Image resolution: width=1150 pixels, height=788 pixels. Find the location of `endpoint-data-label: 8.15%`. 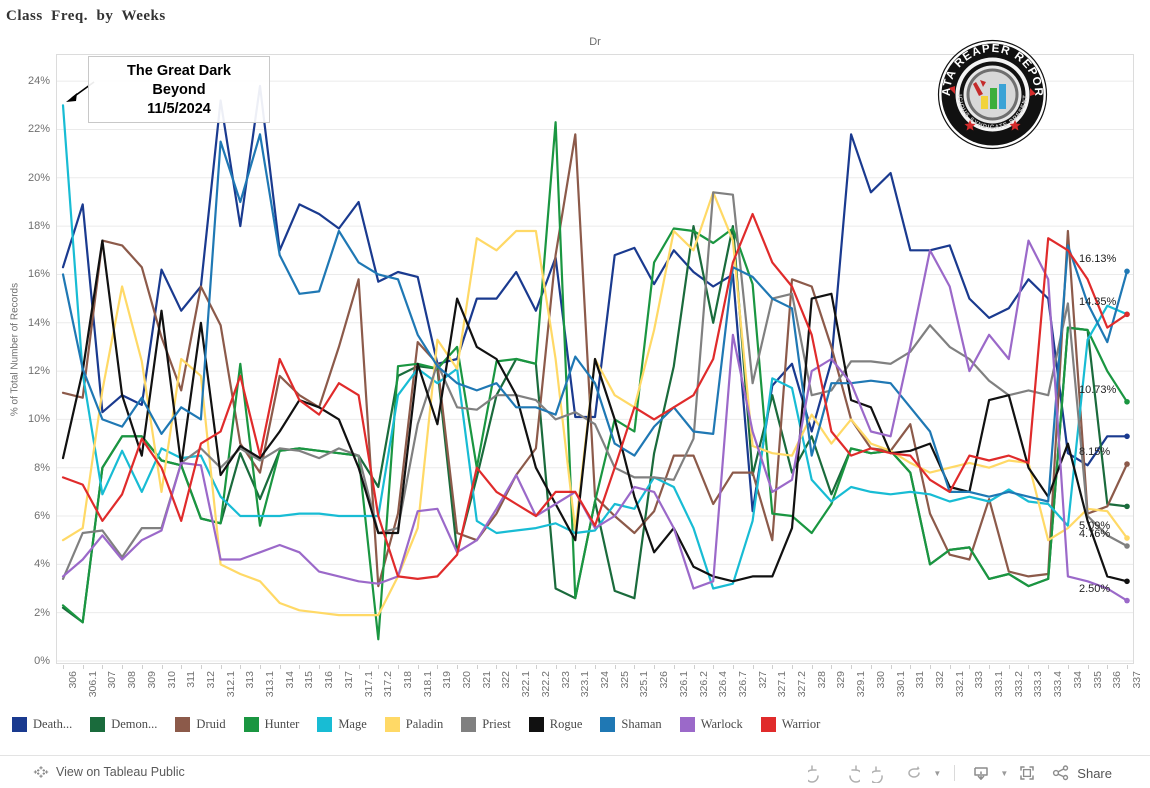

endpoint-data-label: 8.15% is located at coordinates (1095, 452).